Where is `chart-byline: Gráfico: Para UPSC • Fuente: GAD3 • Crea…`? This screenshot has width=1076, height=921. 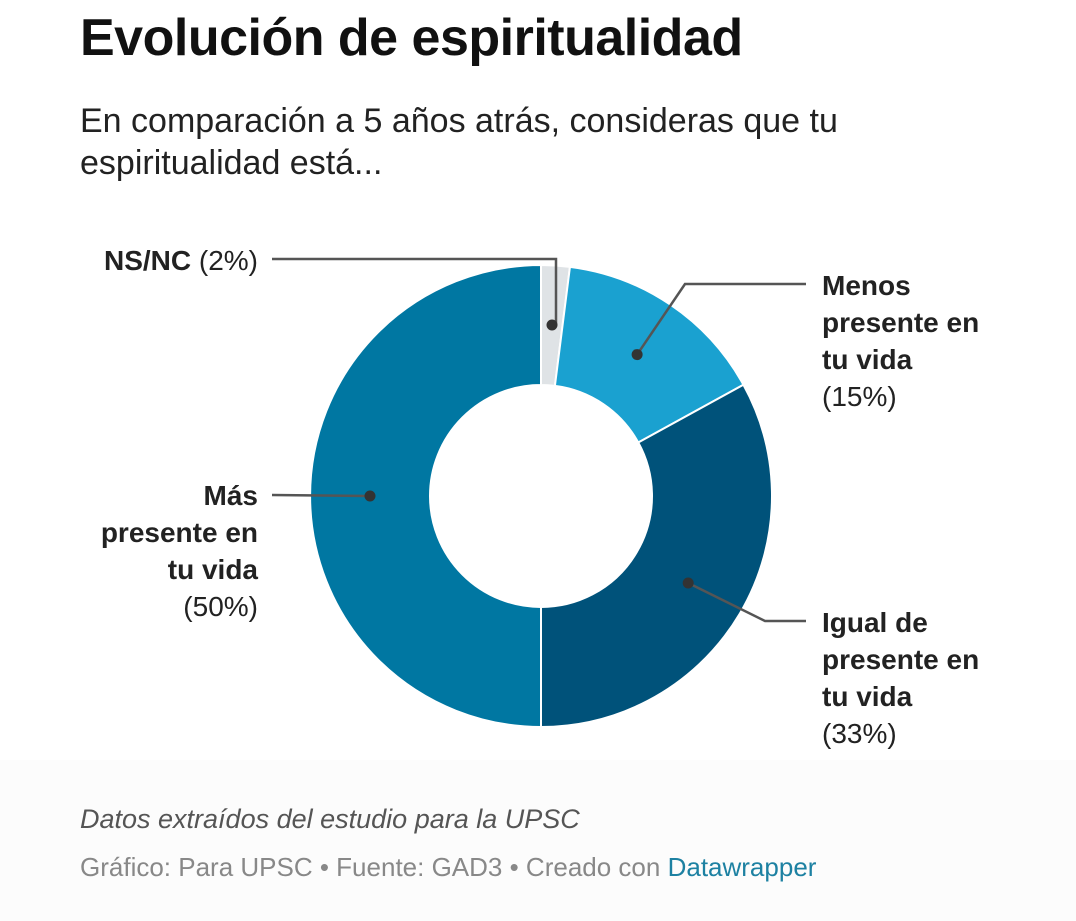 chart-byline: Gráfico: Para UPSC • Fuente: GAD3 • Crea… is located at coordinates (448, 867).